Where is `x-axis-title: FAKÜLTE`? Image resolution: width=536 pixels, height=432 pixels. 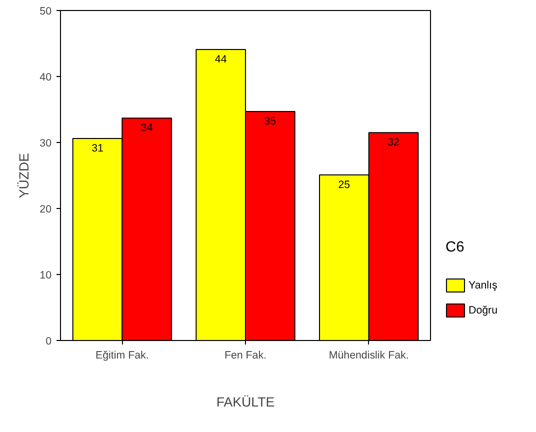
x-axis-title: FAKÜLTE is located at coordinates (245, 402).